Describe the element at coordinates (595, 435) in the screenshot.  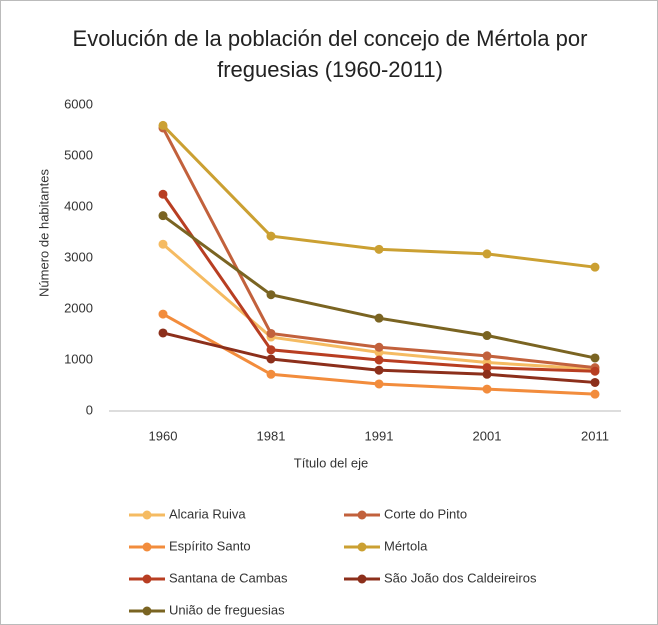
I see `x-tick-label: 2011` at that location.